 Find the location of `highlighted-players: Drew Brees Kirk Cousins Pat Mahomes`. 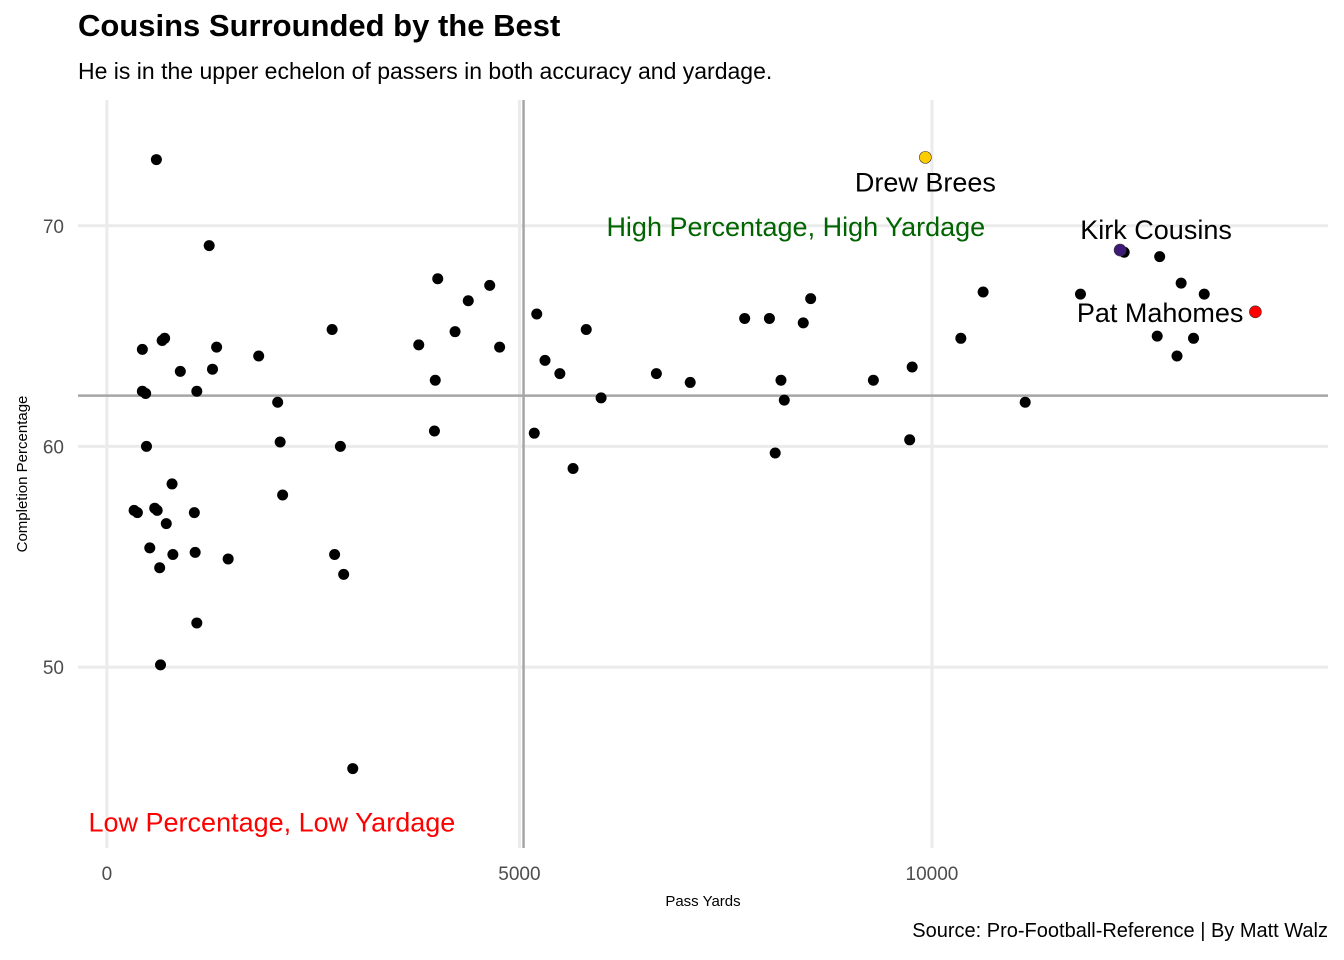

highlighted-players: Drew Brees Kirk Cousins Pat Mahomes is located at coordinates (1058, 239).